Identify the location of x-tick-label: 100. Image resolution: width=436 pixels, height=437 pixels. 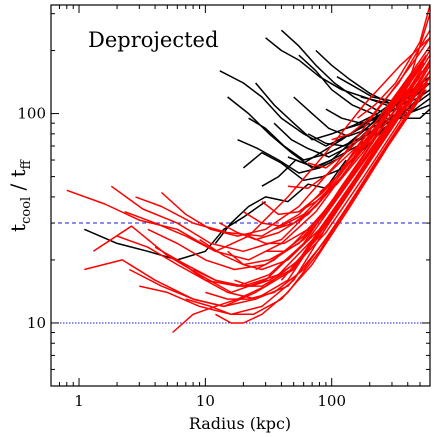
(331, 401).